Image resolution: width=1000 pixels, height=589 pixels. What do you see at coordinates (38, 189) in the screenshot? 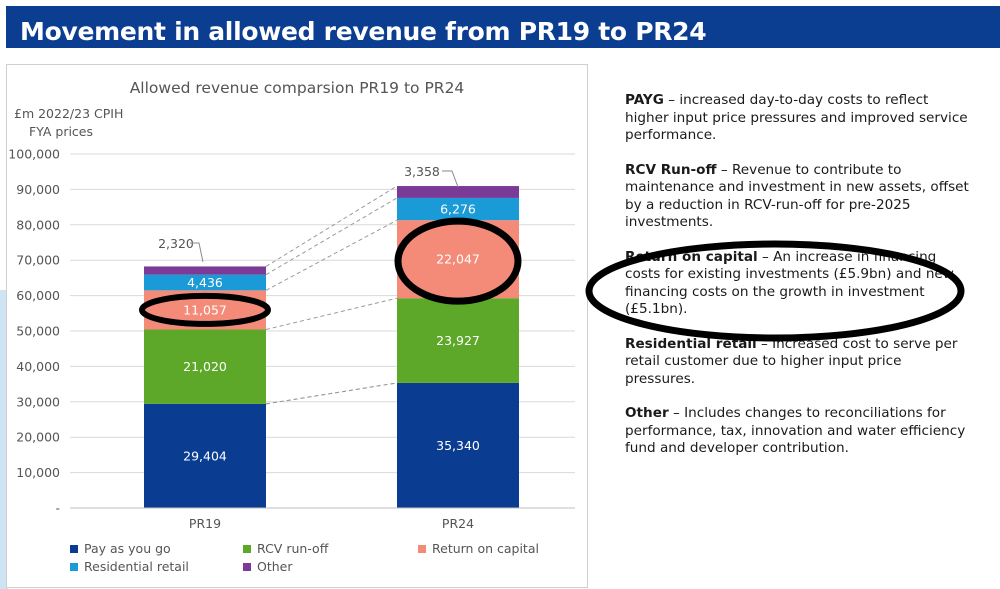
I see `y-tick-label: 90,000` at bounding box center [38, 189].